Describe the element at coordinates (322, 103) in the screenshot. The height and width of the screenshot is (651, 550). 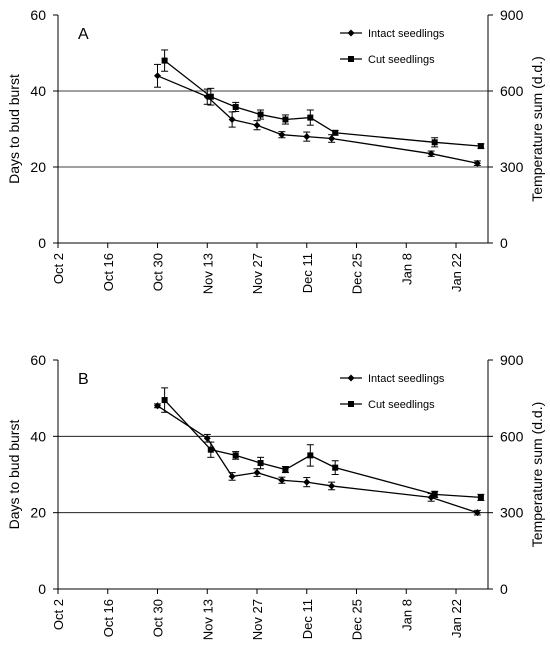
I see `series-line` at that location.